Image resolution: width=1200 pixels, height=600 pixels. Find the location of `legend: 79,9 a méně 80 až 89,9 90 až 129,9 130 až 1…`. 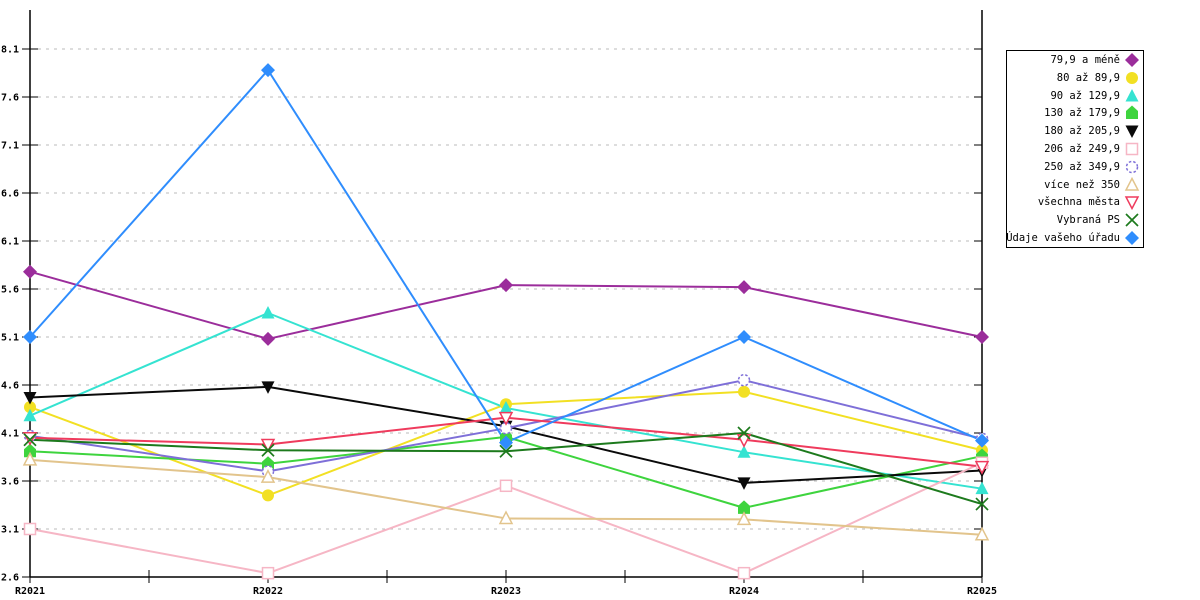

legend: 79,9 a méně 80 až 89,9 90 až 129,9 130 až 1… is located at coordinates (1075, 149).